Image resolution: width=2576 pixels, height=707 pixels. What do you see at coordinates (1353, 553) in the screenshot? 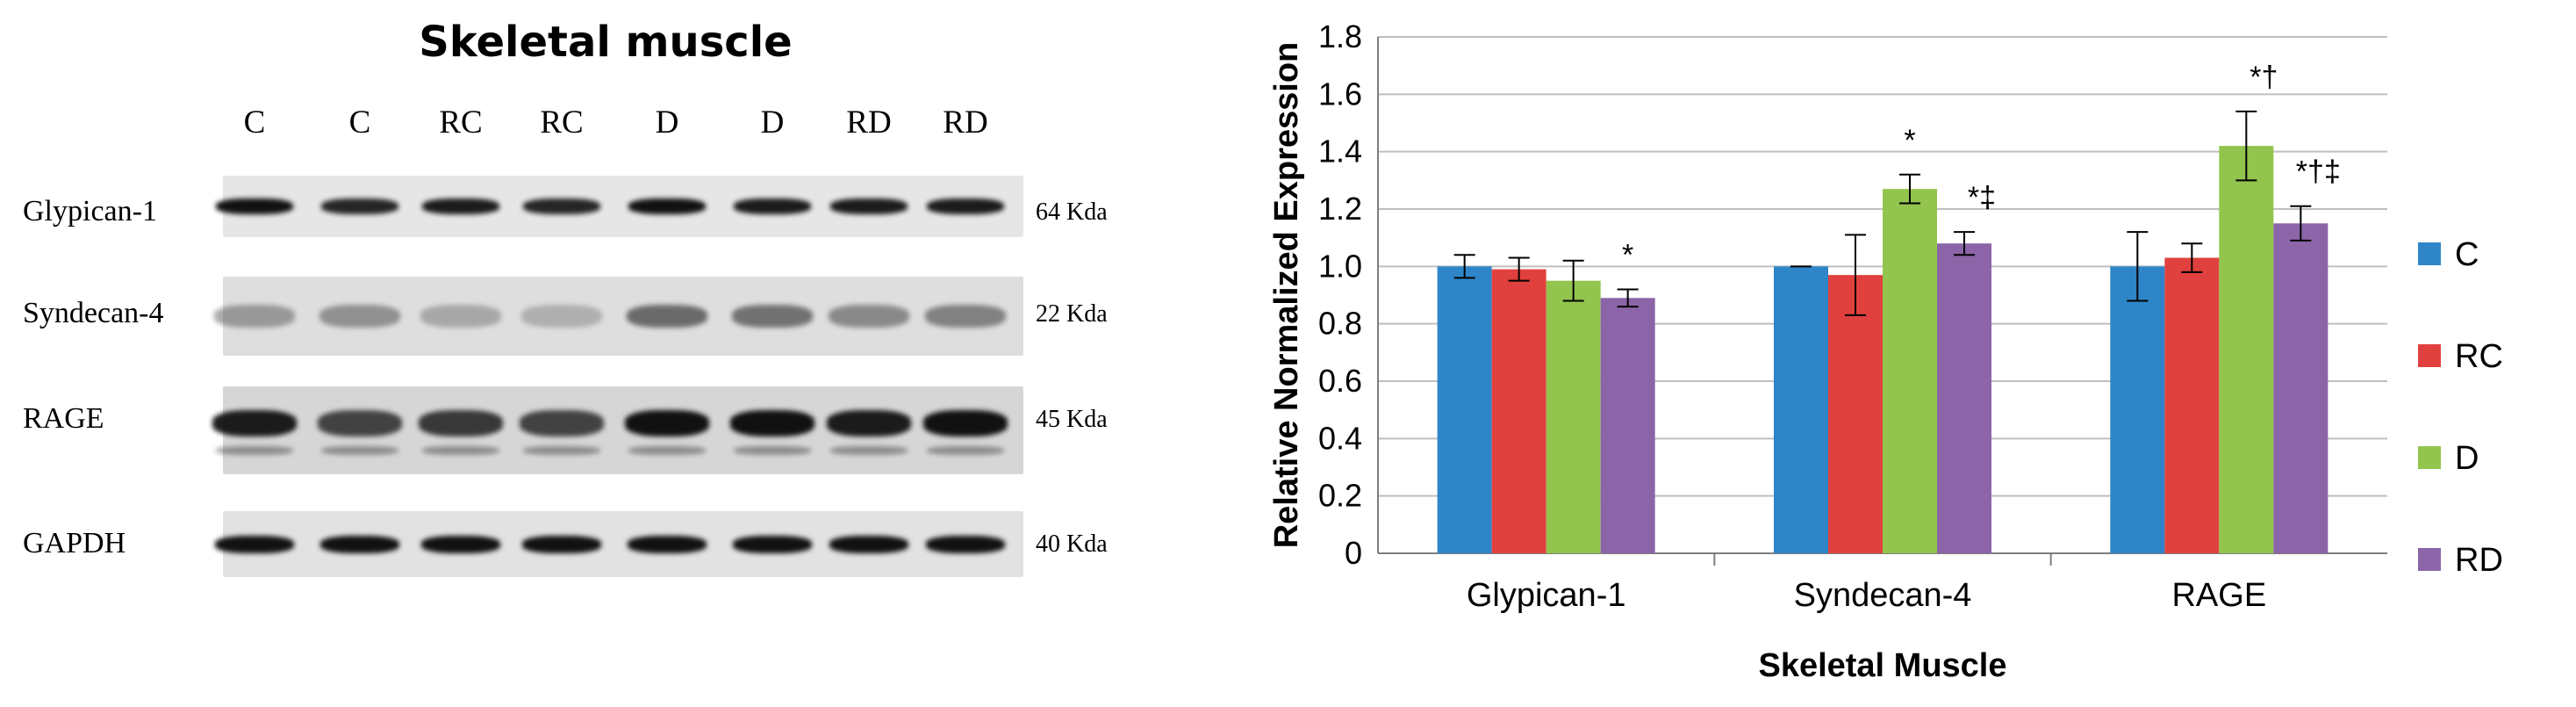
I see `y-tick-label: 0` at bounding box center [1353, 553].